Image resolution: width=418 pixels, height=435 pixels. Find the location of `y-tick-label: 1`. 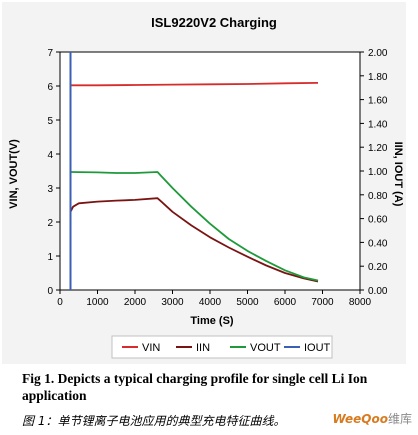

y-tick-label: 1 is located at coordinates (50, 257).